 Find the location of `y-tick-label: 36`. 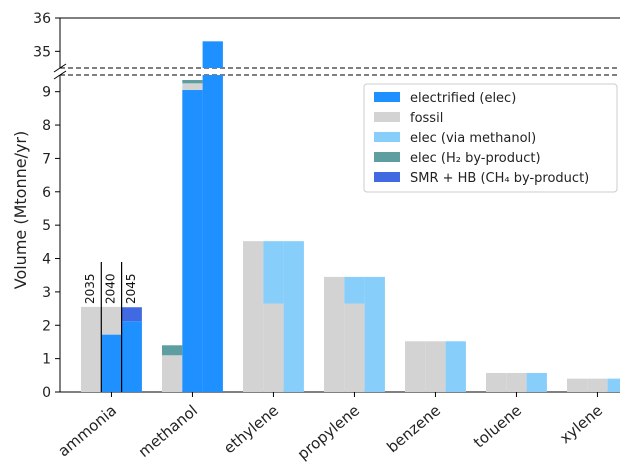

y-tick-label: 36 is located at coordinates (42, 19).